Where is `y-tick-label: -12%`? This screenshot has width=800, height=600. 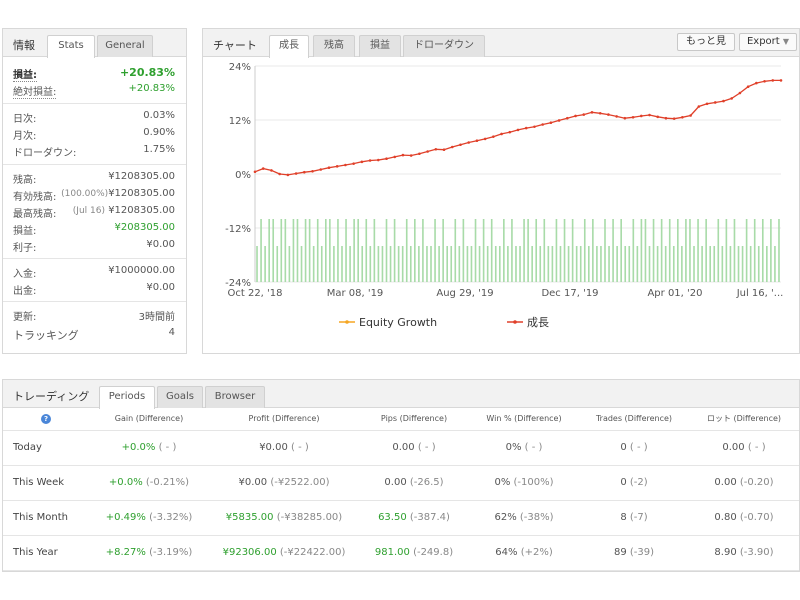 y-tick-label: -12% is located at coordinates (238, 229).